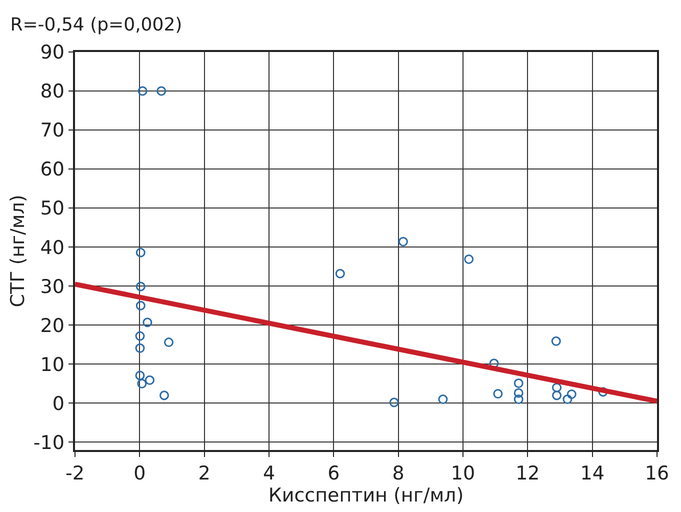  Describe the element at coordinates (52, 53) in the screenshot. I see `y-tick-label: 90` at that location.